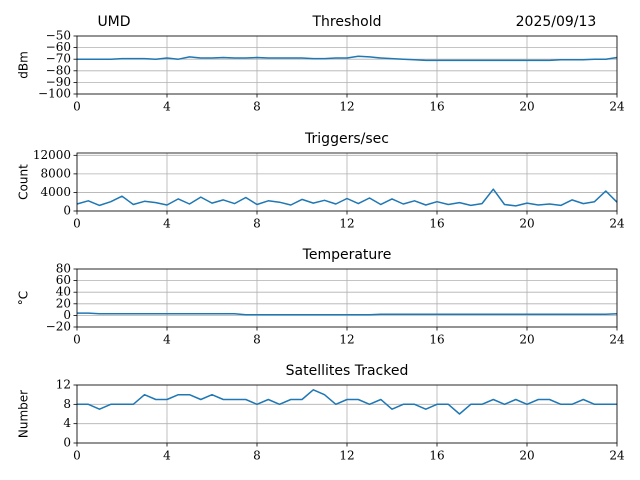 The height and width of the screenshot is (480, 640). Describe the element at coordinates (52, 155) in the screenshot. I see `y-tick-label: 12000` at that location.